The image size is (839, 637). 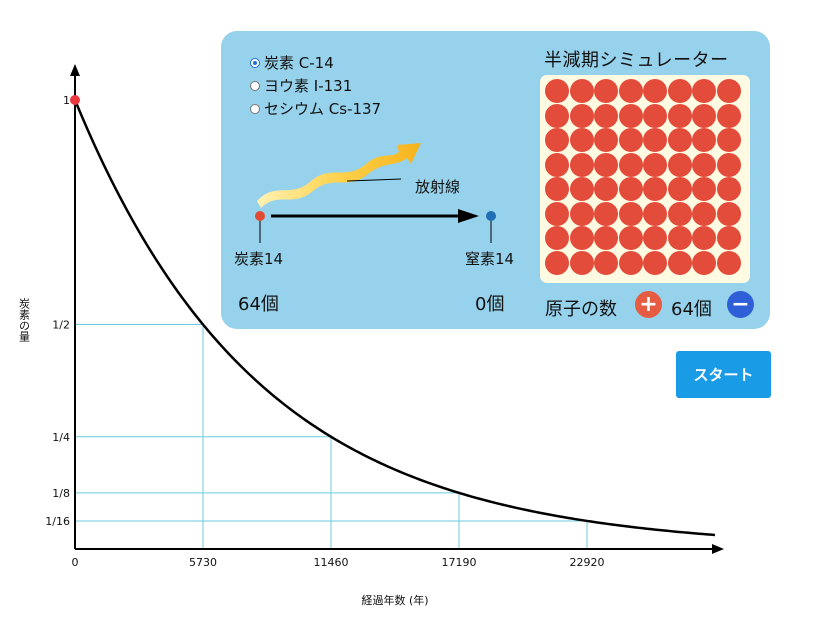 What do you see at coordinates (255, 62) in the screenshot?
I see `radio-icon-selected` at bounding box center [255, 62].